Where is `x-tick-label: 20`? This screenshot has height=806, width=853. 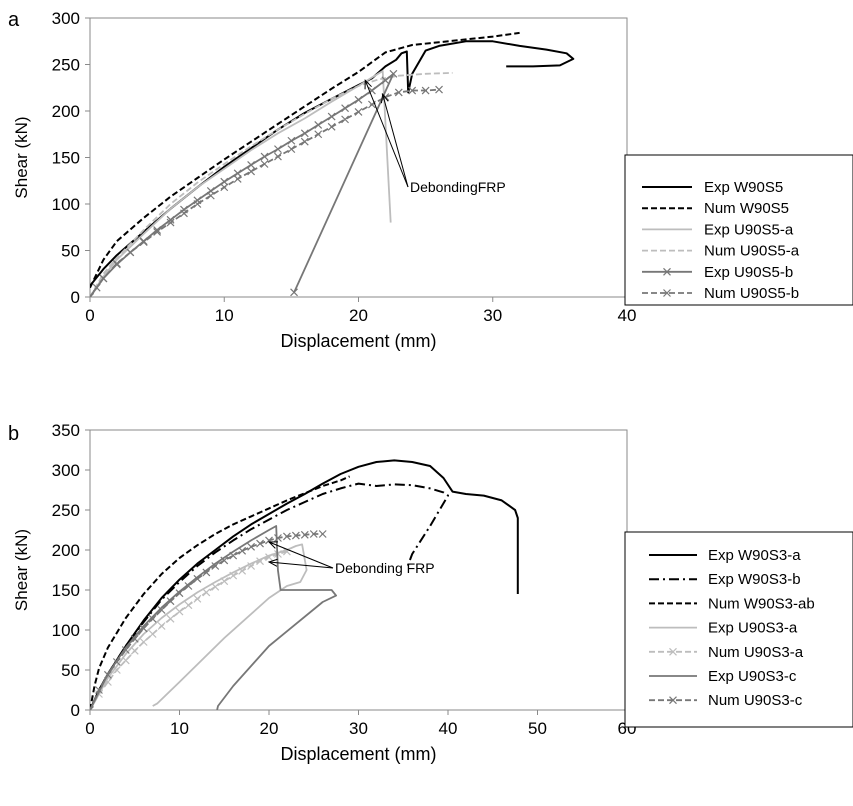
x-tick-label: 20 is located at coordinates (269, 728).